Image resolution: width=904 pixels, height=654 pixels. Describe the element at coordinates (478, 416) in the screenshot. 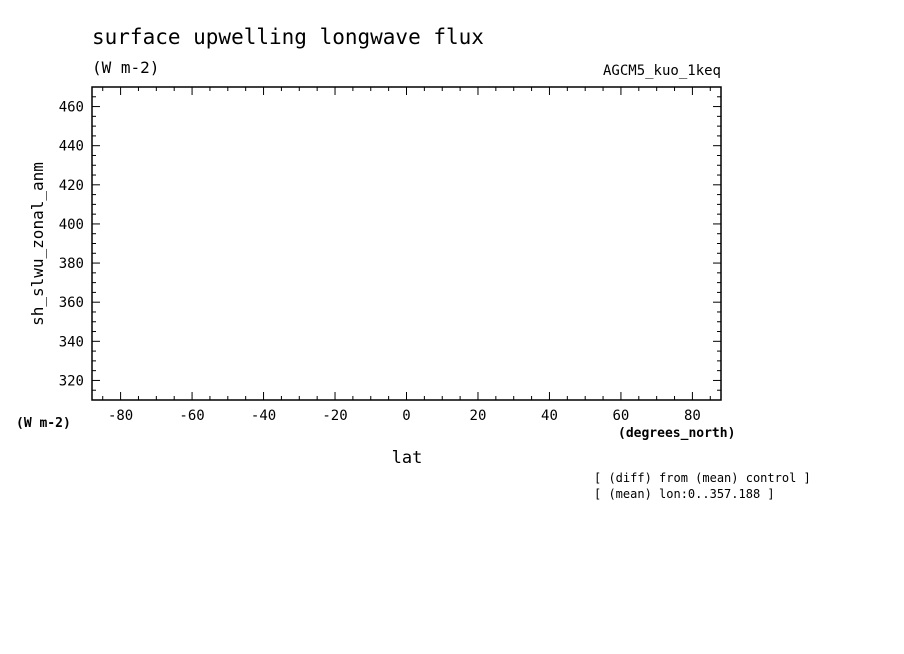

I see `x-tick-label: 20` at that location.